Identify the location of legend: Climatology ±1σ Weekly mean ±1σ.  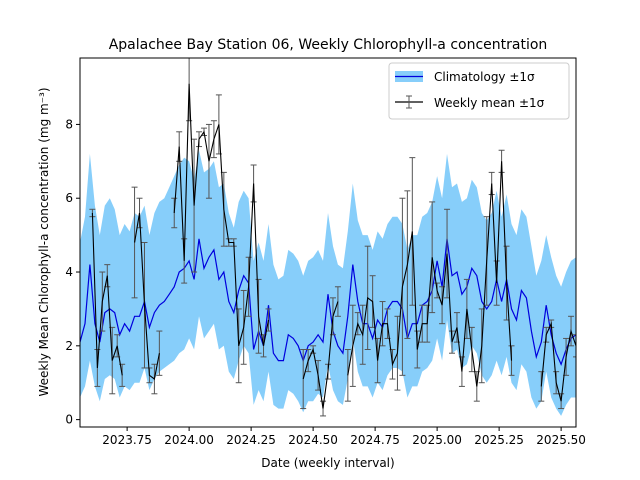
(479, 91).